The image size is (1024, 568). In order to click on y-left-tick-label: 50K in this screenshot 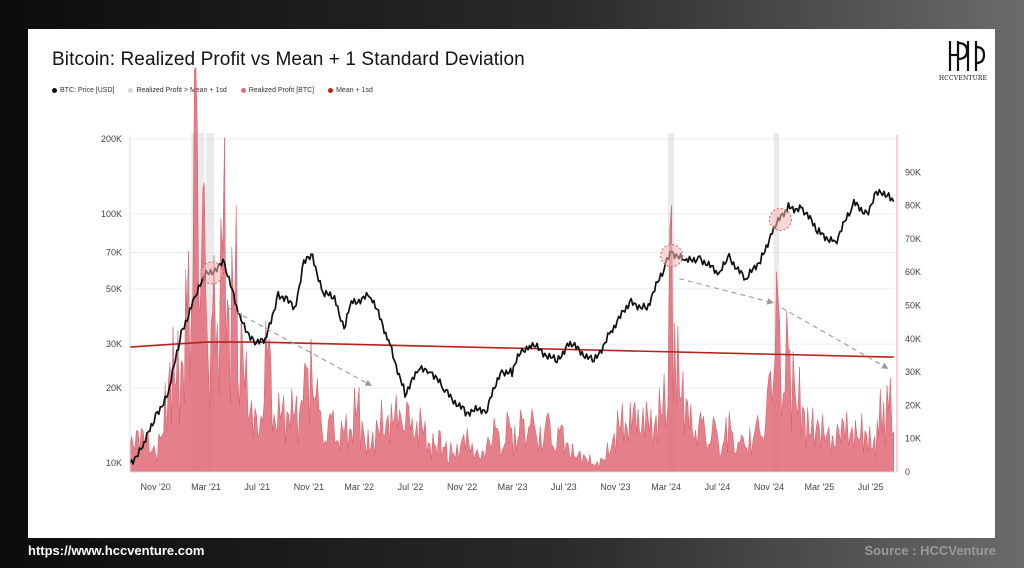, I will do `click(114, 289)`.